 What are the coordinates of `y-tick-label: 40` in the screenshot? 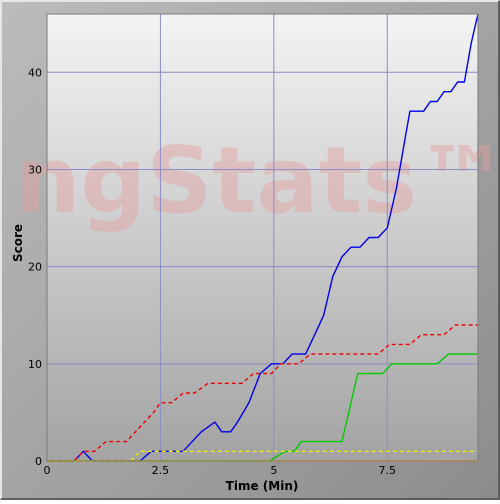 It's located at (35, 72).